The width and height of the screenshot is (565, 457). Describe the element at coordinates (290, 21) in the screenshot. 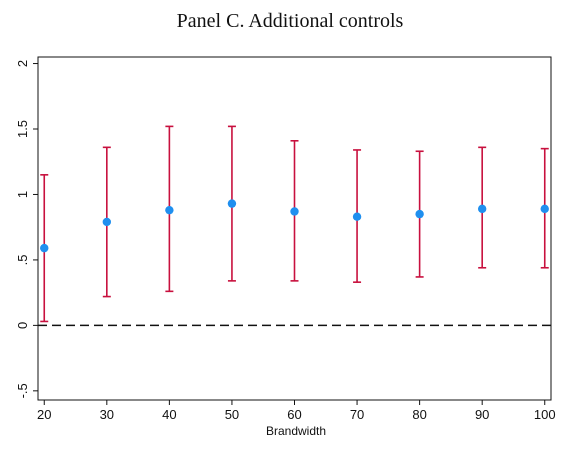

I see `chart-title: Panel C. Additional controls` at that location.